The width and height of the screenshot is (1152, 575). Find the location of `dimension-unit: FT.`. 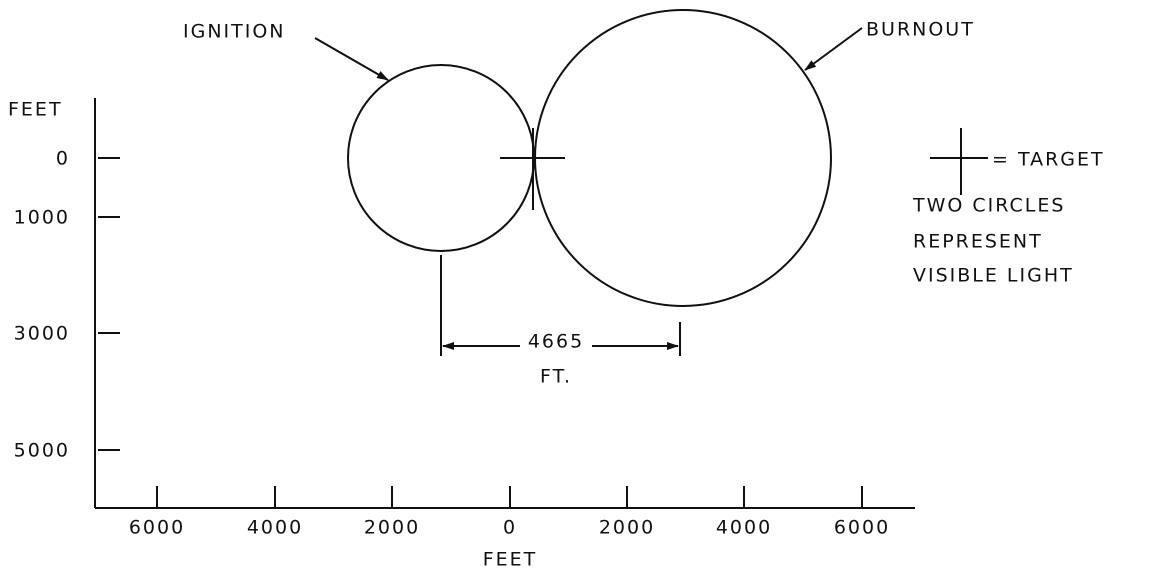

dimension-unit: FT. is located at coordinates (556, 377).